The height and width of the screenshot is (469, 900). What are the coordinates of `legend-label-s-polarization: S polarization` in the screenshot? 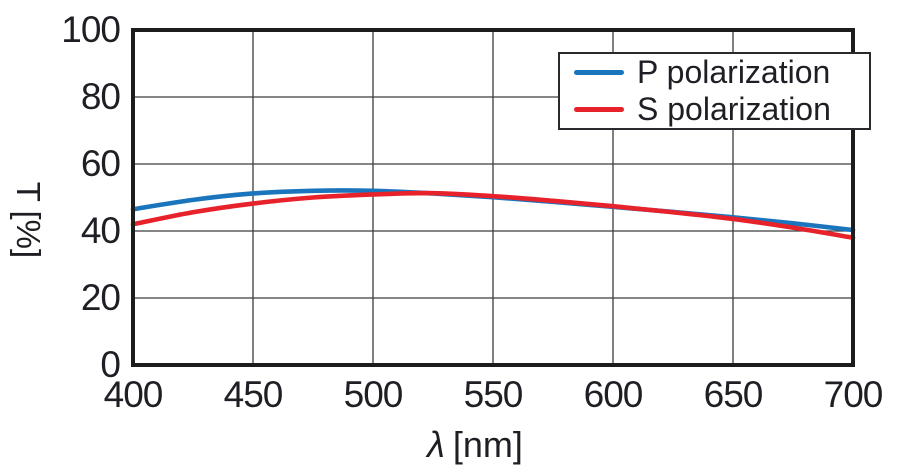 It's located at (734, 109).